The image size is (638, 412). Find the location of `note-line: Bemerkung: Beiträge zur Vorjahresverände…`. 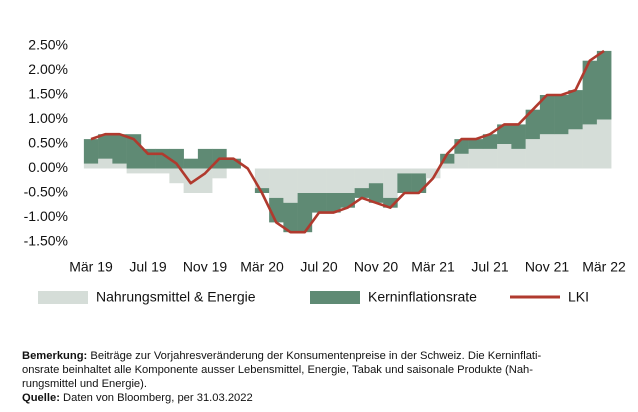

note-line: Bemerkung: Beiträge zur Vorjahresverände… is located at coordinates (327, 356).